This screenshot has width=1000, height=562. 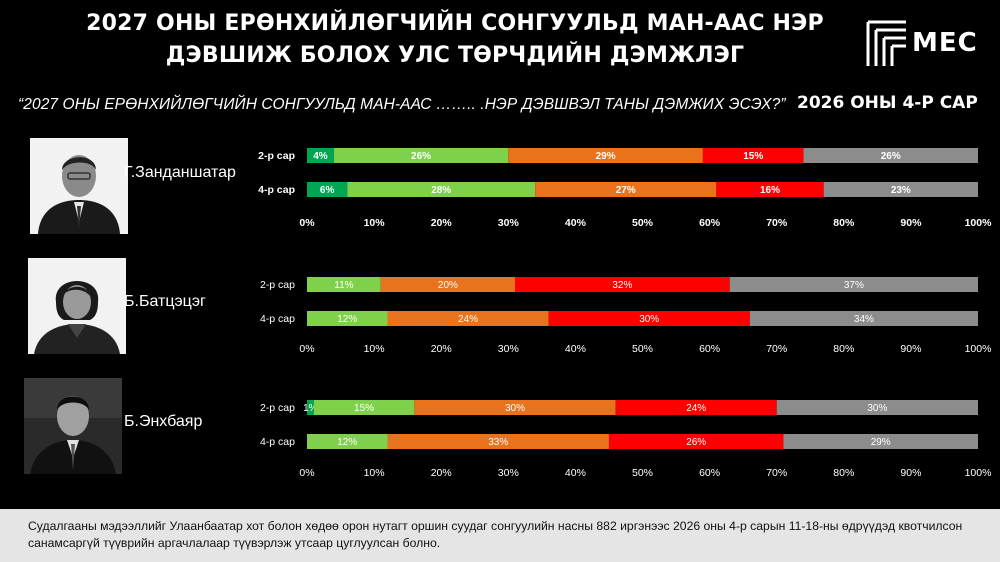 I want to click on portrait-battsetseg, so click(x=77, y=306).